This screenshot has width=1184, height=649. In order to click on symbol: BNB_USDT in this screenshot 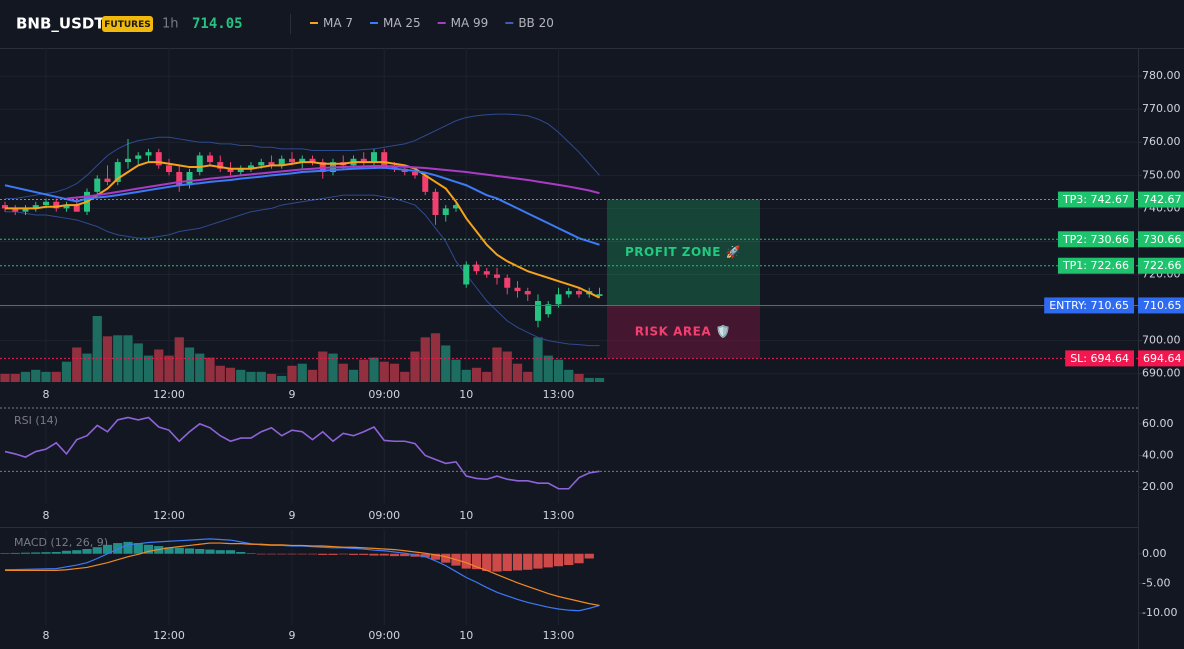, I will do `click(60, 24)`.